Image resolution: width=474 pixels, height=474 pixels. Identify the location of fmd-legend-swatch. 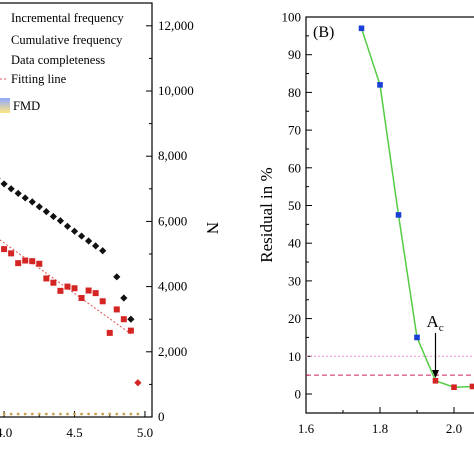
(5, 105).